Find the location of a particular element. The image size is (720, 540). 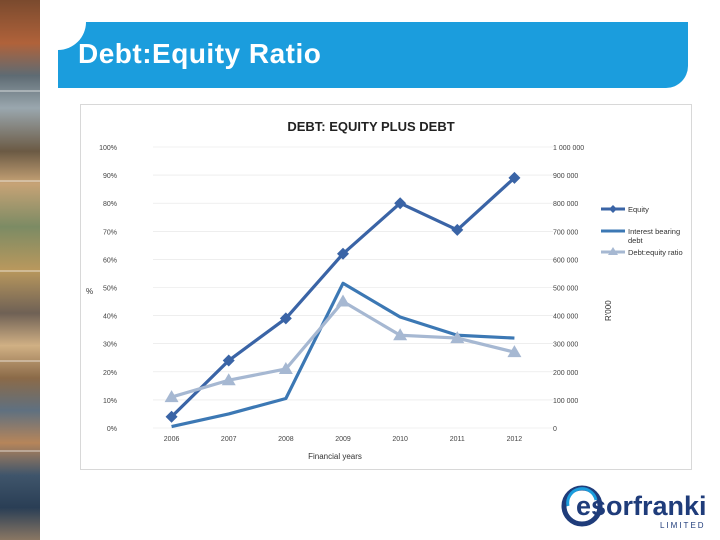

right-tick-label: 0 is located at coordinates (555, 429).